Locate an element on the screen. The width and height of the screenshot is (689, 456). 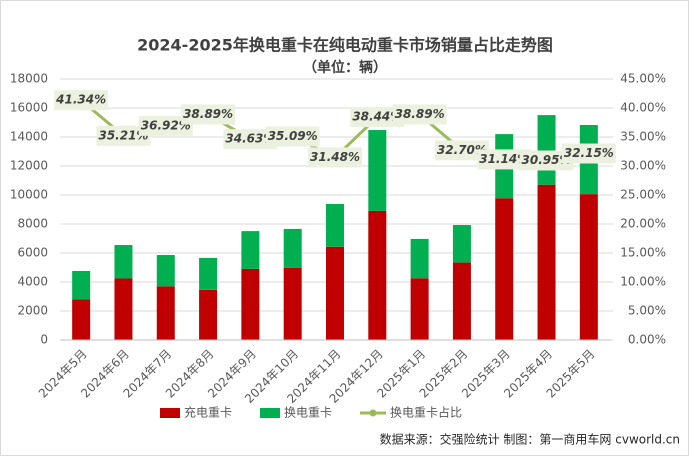
y2-tick-label: 15.00% is located at coordinates (643, 253).